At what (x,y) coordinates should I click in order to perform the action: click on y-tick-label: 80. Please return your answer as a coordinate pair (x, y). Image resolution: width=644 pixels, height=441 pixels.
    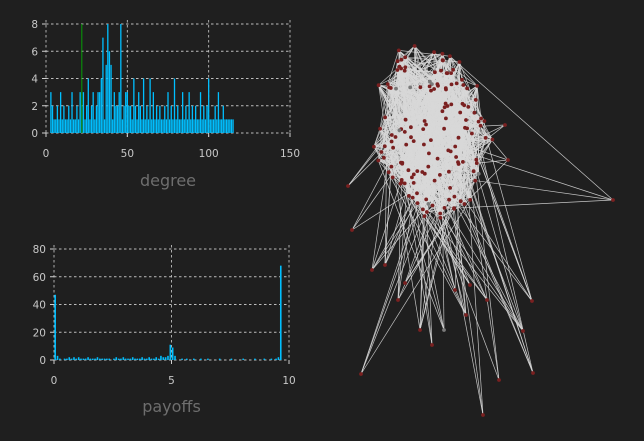
    Looking at the image, I should click on (39, 250).